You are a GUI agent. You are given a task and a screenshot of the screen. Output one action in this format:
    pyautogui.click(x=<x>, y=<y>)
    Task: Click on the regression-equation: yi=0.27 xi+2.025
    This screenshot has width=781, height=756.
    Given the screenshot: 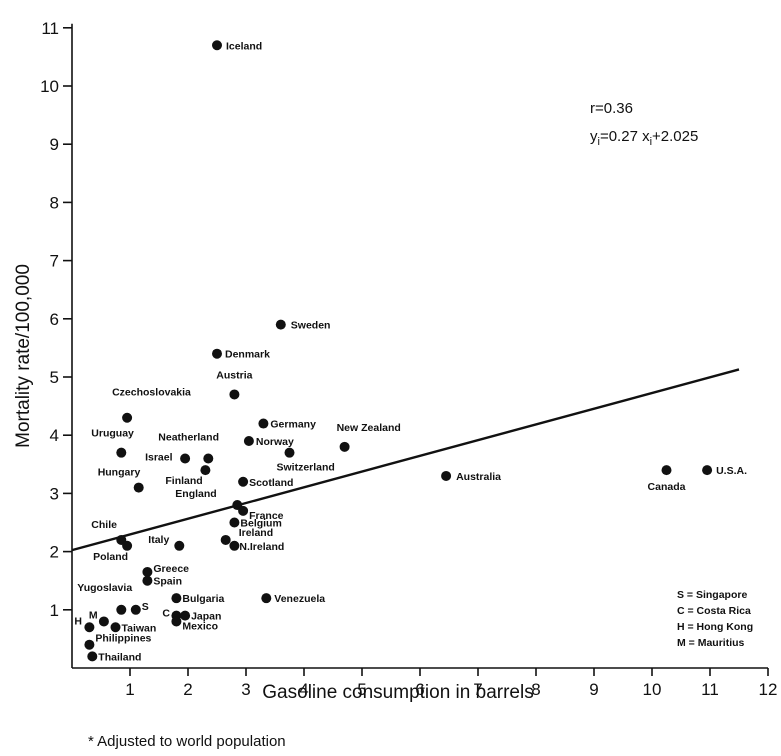 What is the action you would take?
    pyautogui.click(x=644, y=138)
    